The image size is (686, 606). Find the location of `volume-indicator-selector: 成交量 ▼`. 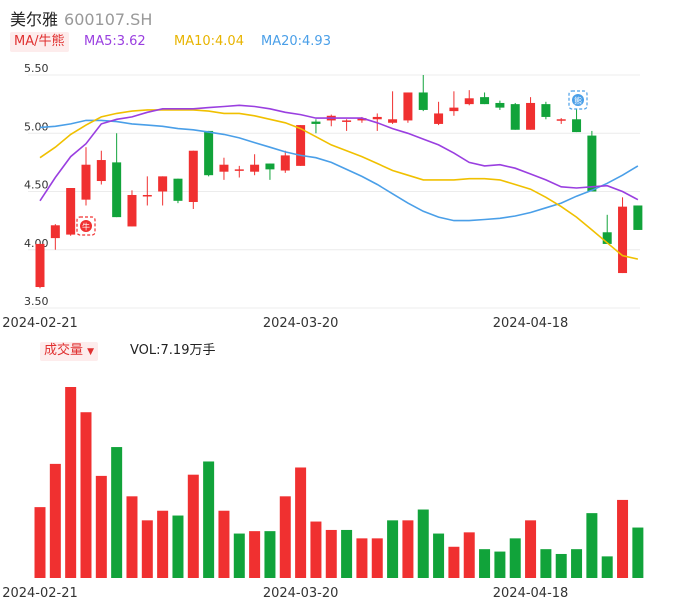

volume-indicator-selector: 成交量 ▼ is located at coordinates (69, 351).